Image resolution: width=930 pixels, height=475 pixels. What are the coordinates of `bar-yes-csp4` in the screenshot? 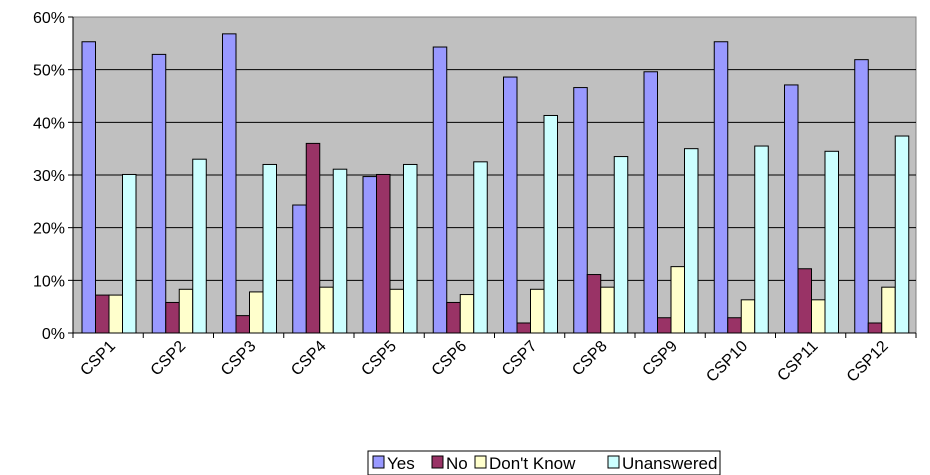 It's located at (299, 269).